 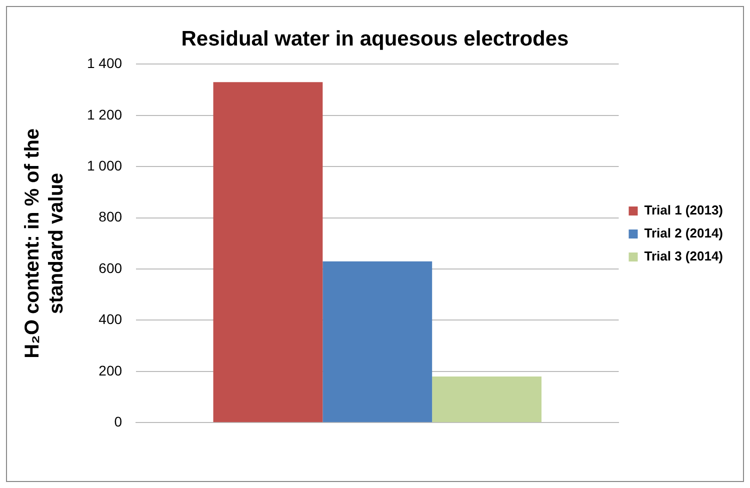 What do you see at coordinates (45, 243) in the screenshot?
I see `y-axis-title: H₂O content: in % of the standard value` at bounding box center [45, 243].